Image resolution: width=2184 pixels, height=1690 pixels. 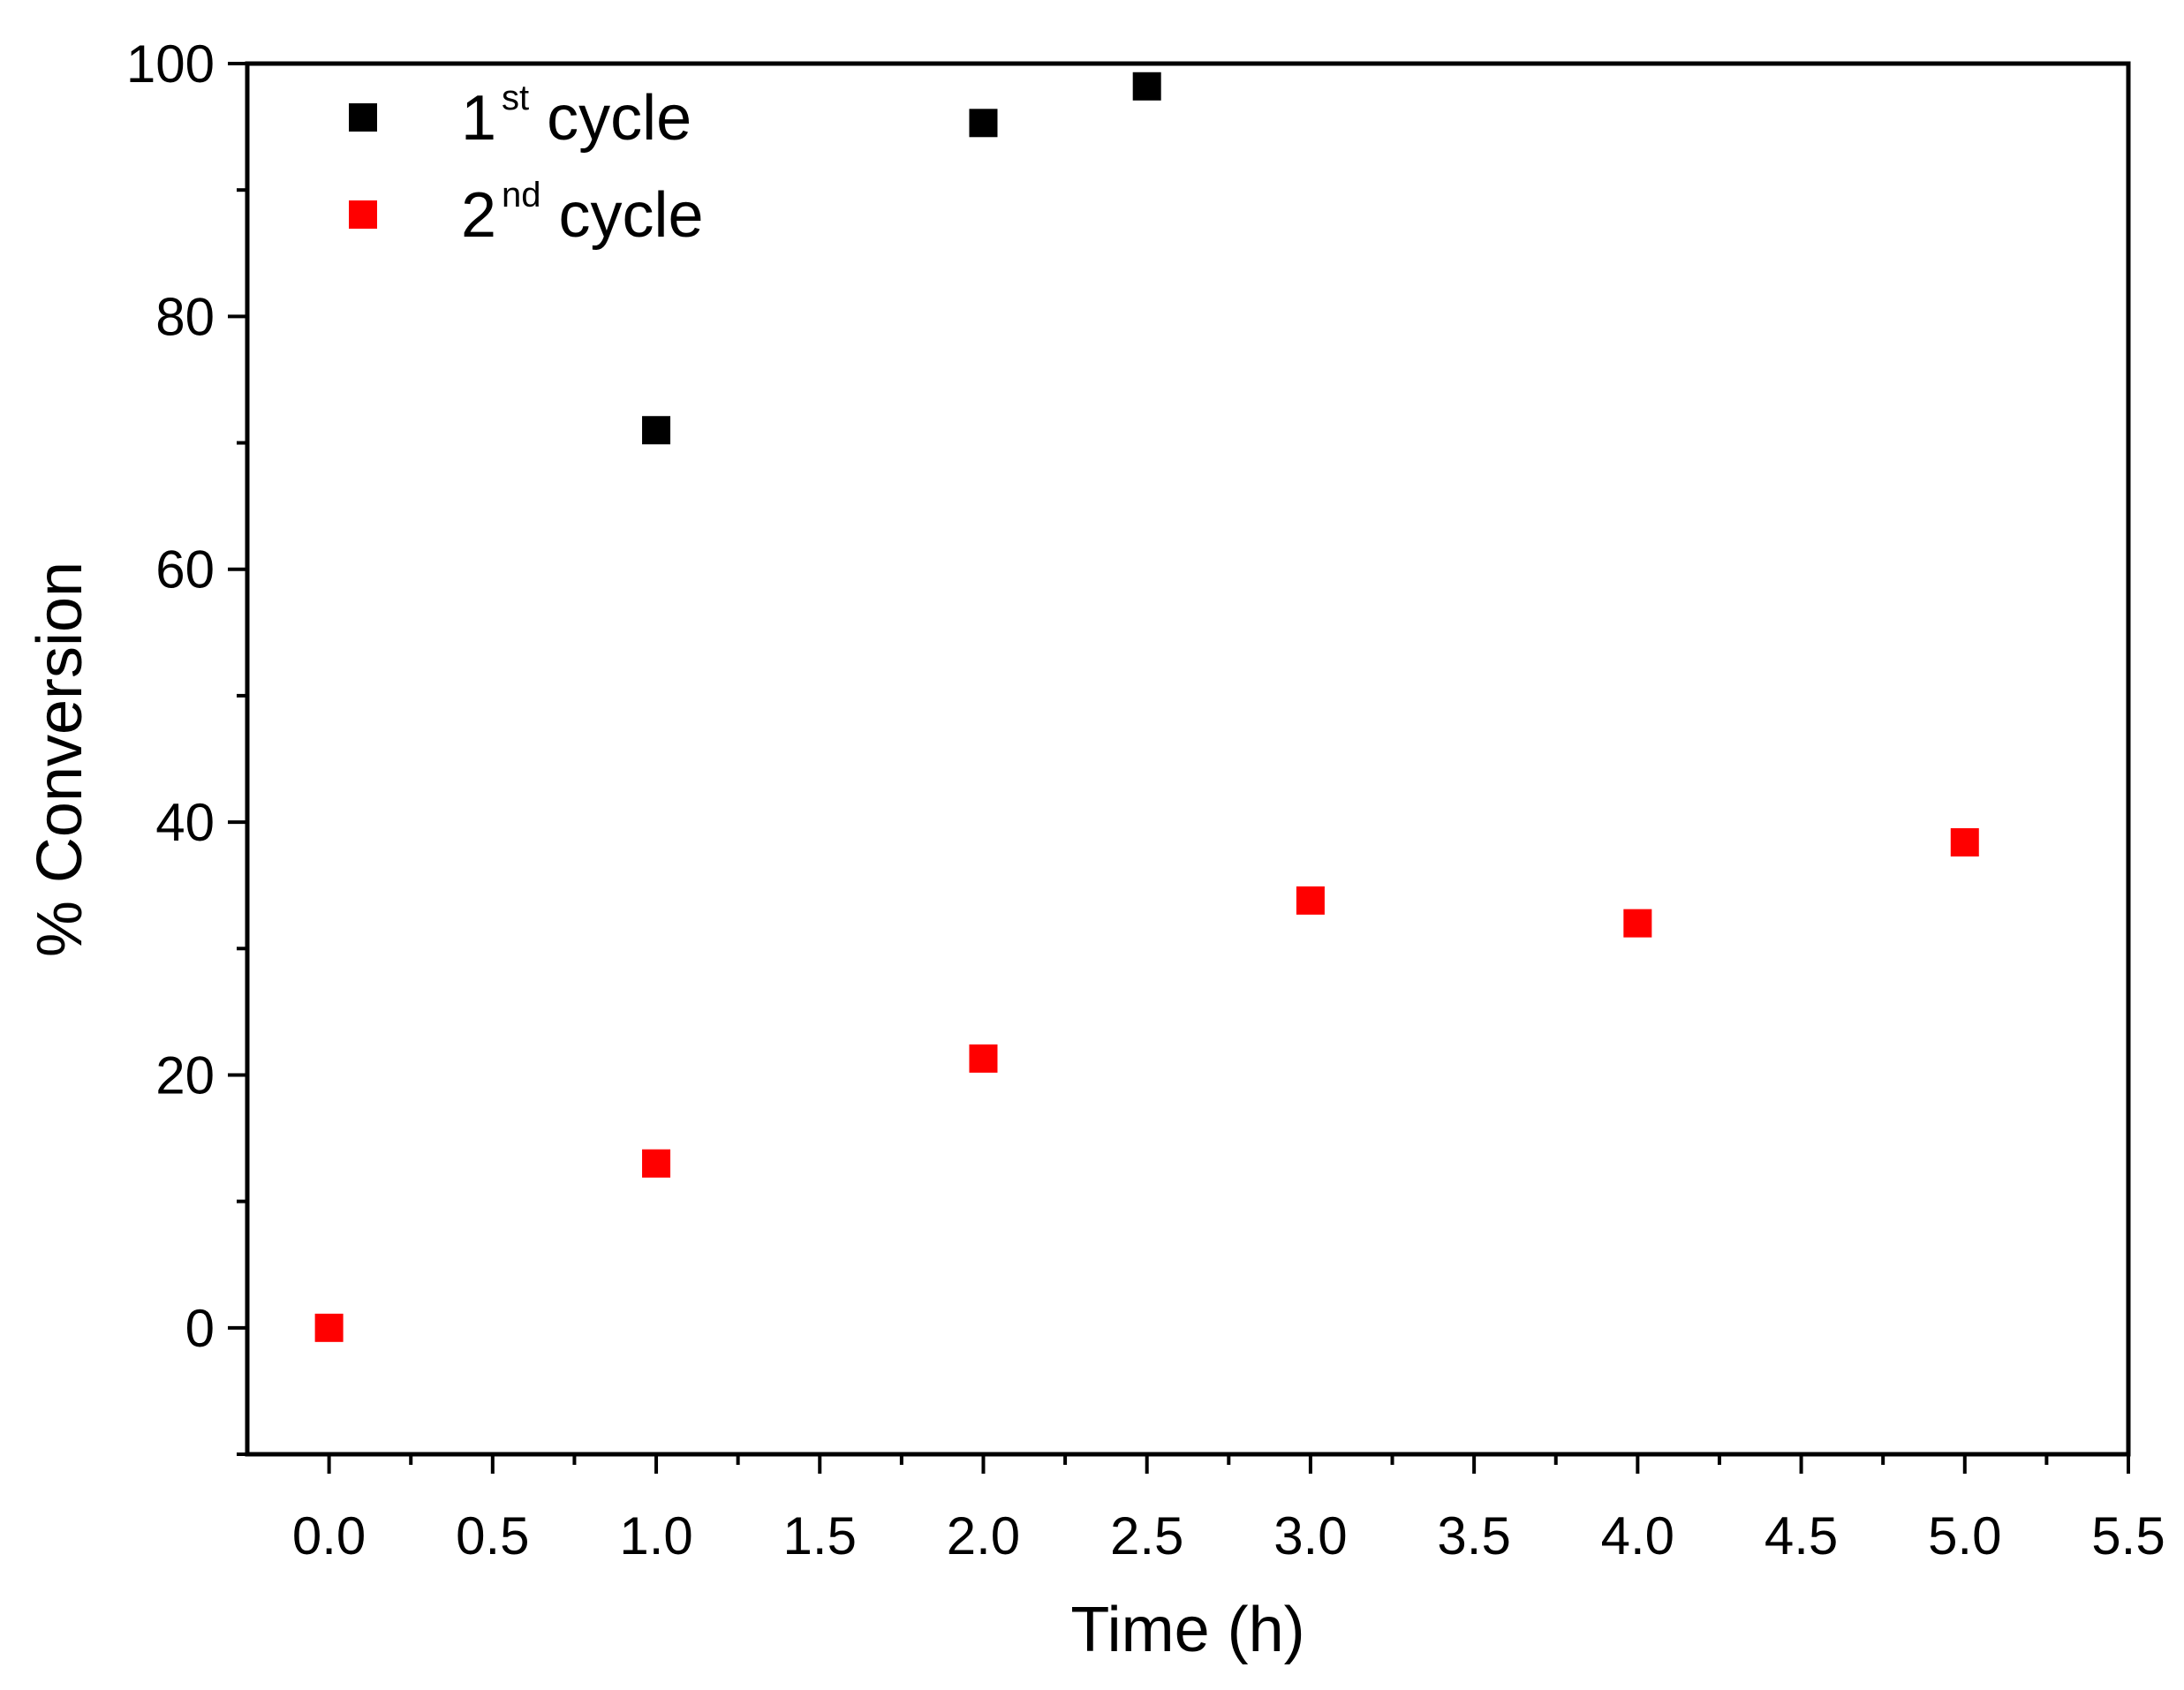 I want to click on legend-label-main: 2, so click(x=478, y=215).